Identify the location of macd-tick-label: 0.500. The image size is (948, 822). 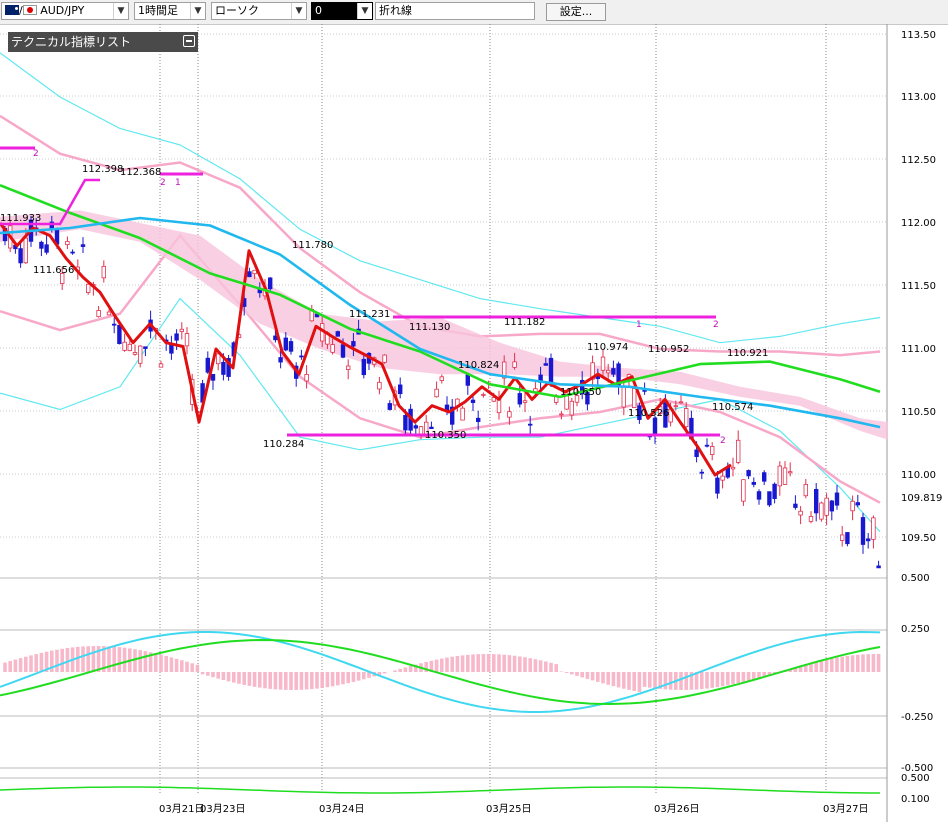
(915, 578).